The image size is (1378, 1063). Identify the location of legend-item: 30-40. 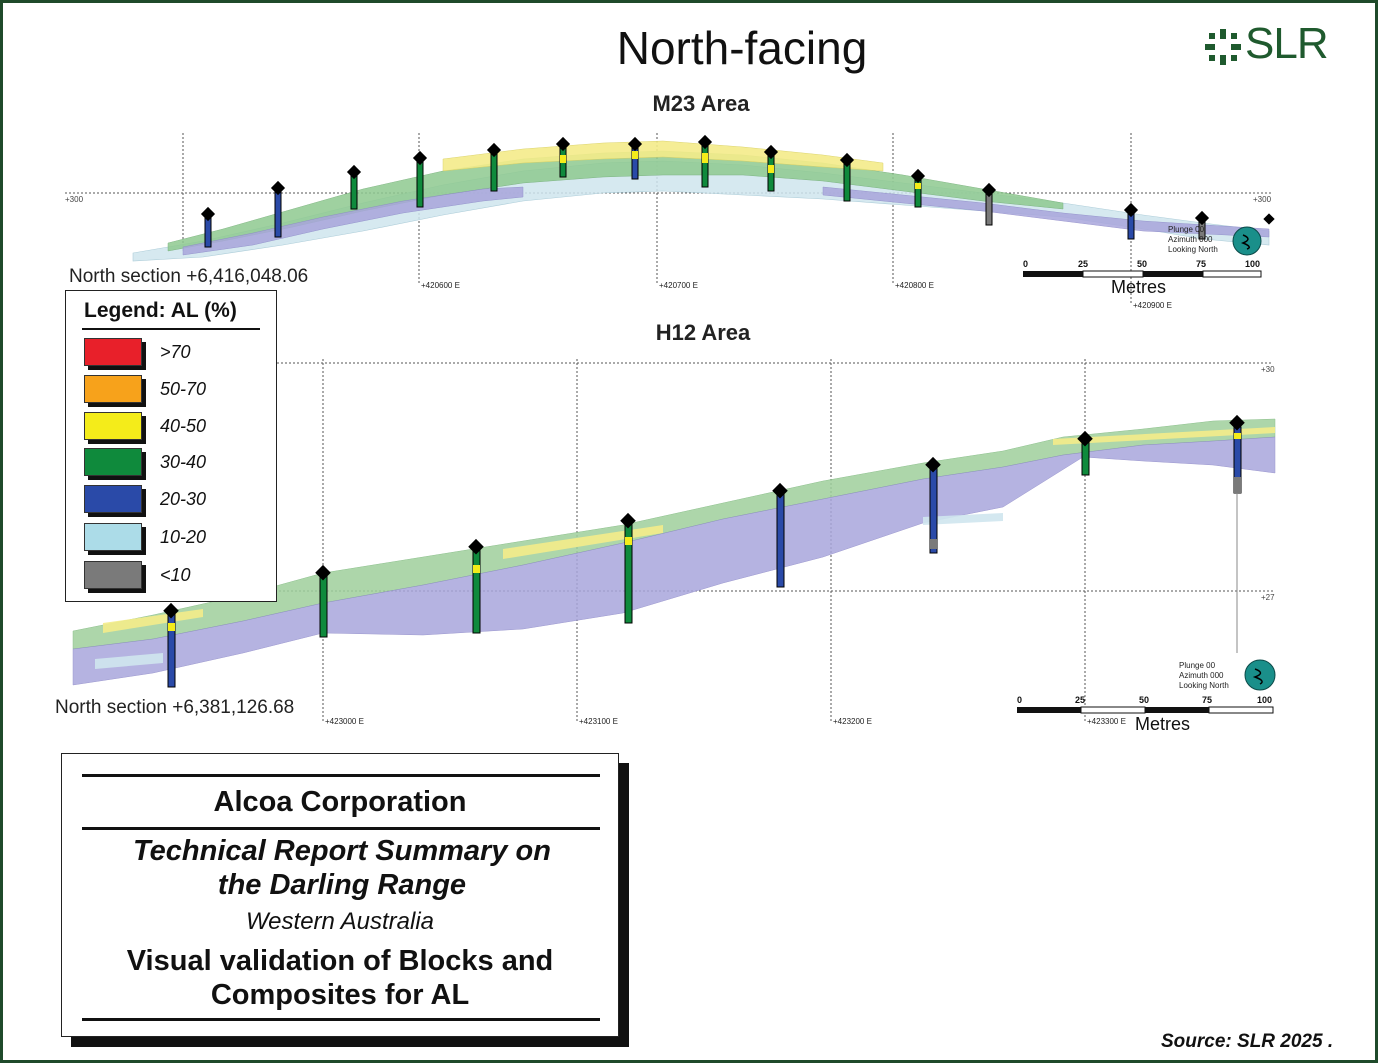
(179, 463).